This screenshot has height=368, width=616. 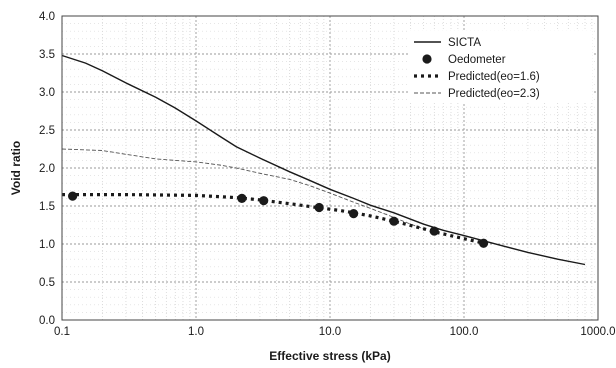 I want to click on x-tick-label: 100.0, so click(x=464, y=332).